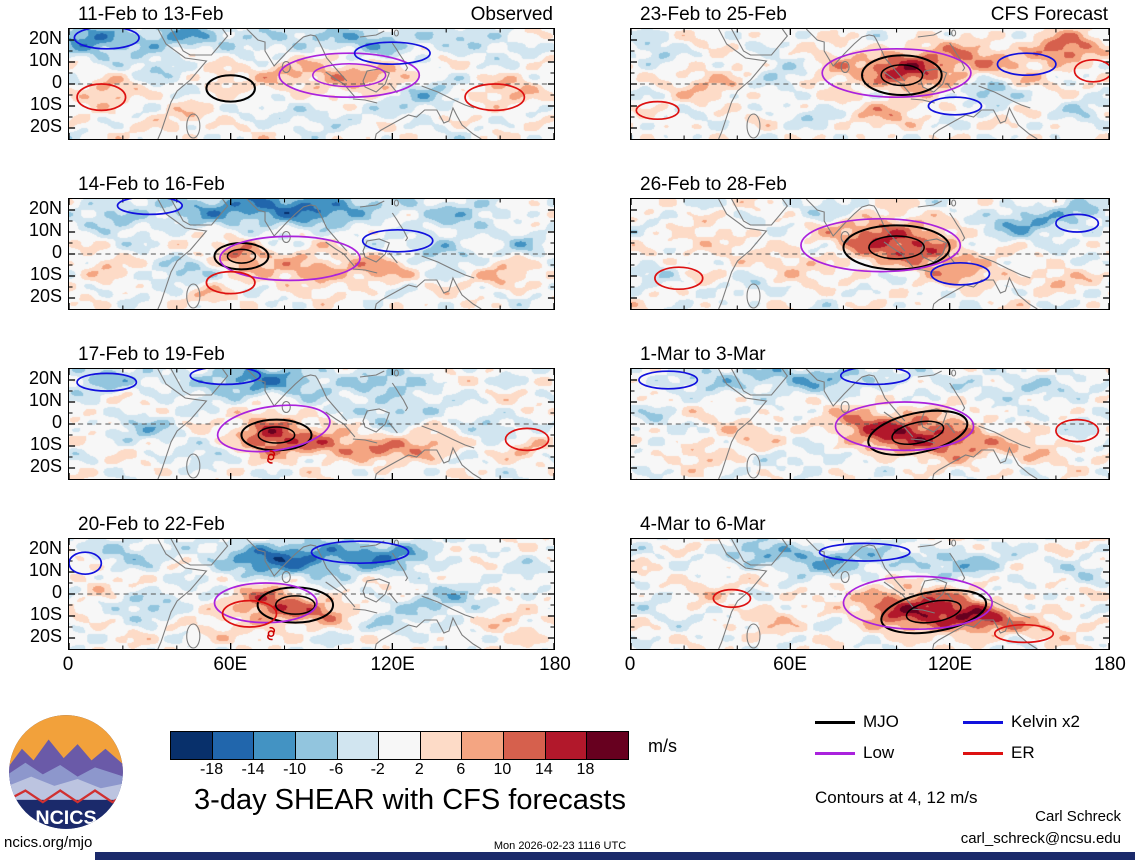 This screenshot has height=860, width=1135. Describe the element at coordinates (560, 846) in the screenshot. I see `timestamp: Mon 2026-02-23 1116 UTC` at that location.